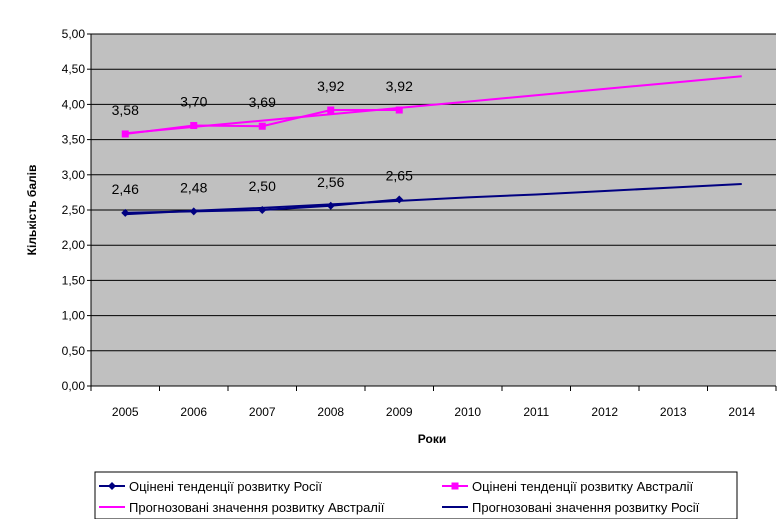 The image size is (777, 519). Describe the element at coordinates (193, 412) in the screenshot. I see `x-tick-label: 2006` at that location.